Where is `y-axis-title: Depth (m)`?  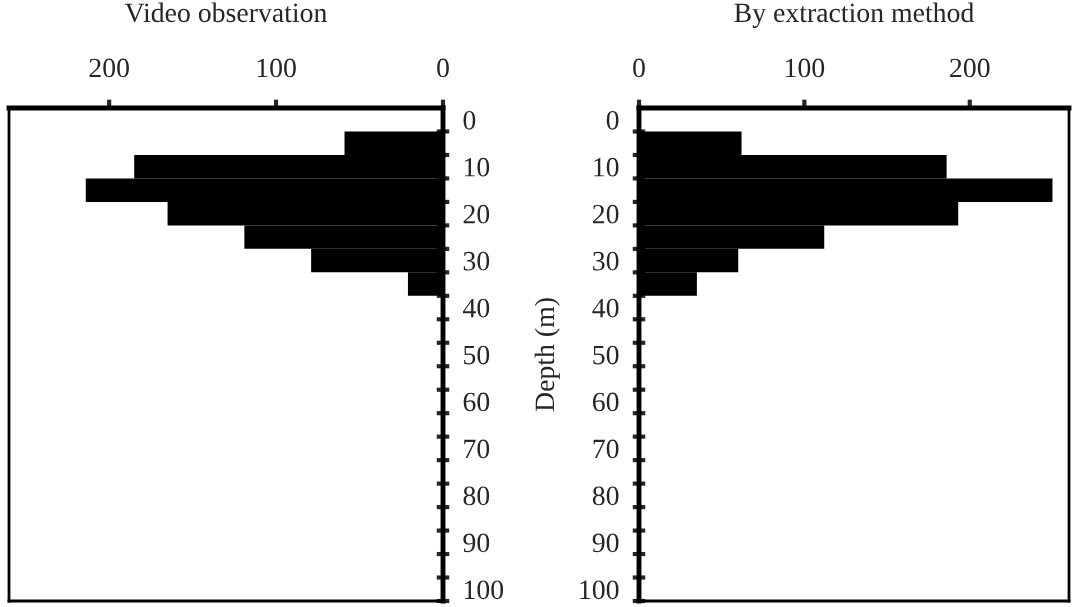 y-axis-title: Depth (m) is located at coordinates (547, 355).